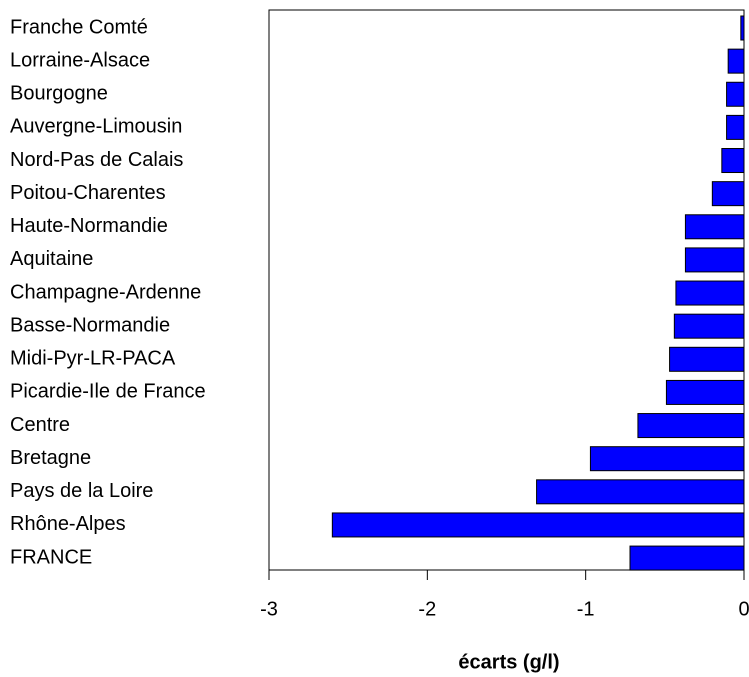  What do you see at coordinates (51, 259) in the screenshot?
I see `y-tick-label: Aquitaine` at bounding box center [51, 259].